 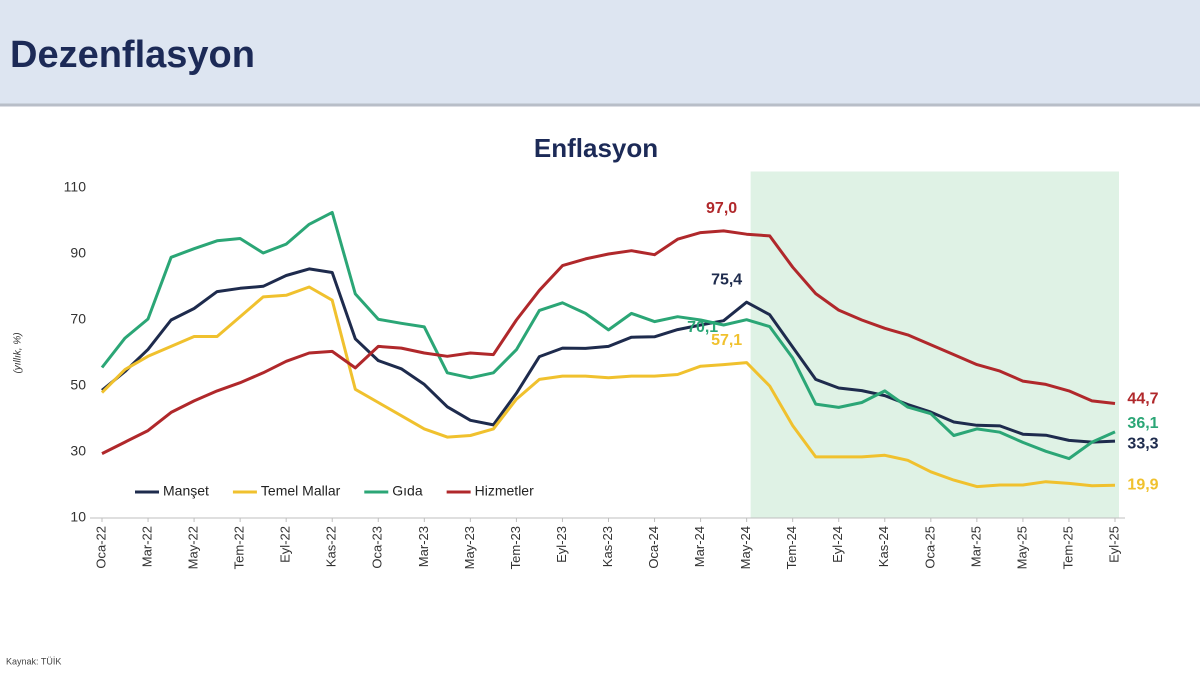 What do you see at coordinates (301, 491) in the screenshot?
I see `legend-label: Temel Mallar` at bounding box center [301, 491].